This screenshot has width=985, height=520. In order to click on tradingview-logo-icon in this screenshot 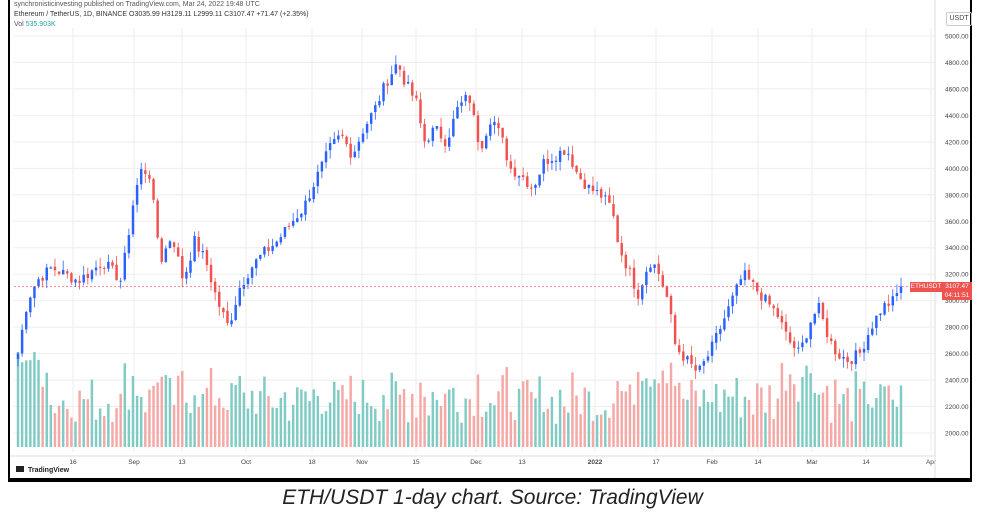, I will do `click(20, 469)`.